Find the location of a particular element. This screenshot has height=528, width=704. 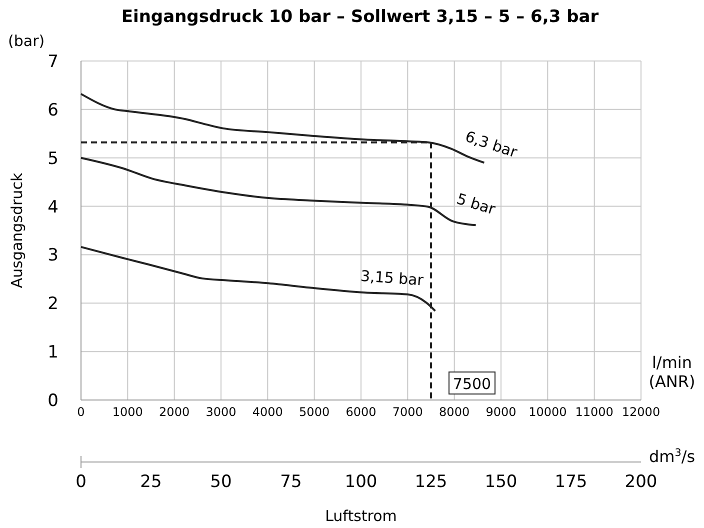

x2-tick-label: 0 is located at coordinates (81, 482).